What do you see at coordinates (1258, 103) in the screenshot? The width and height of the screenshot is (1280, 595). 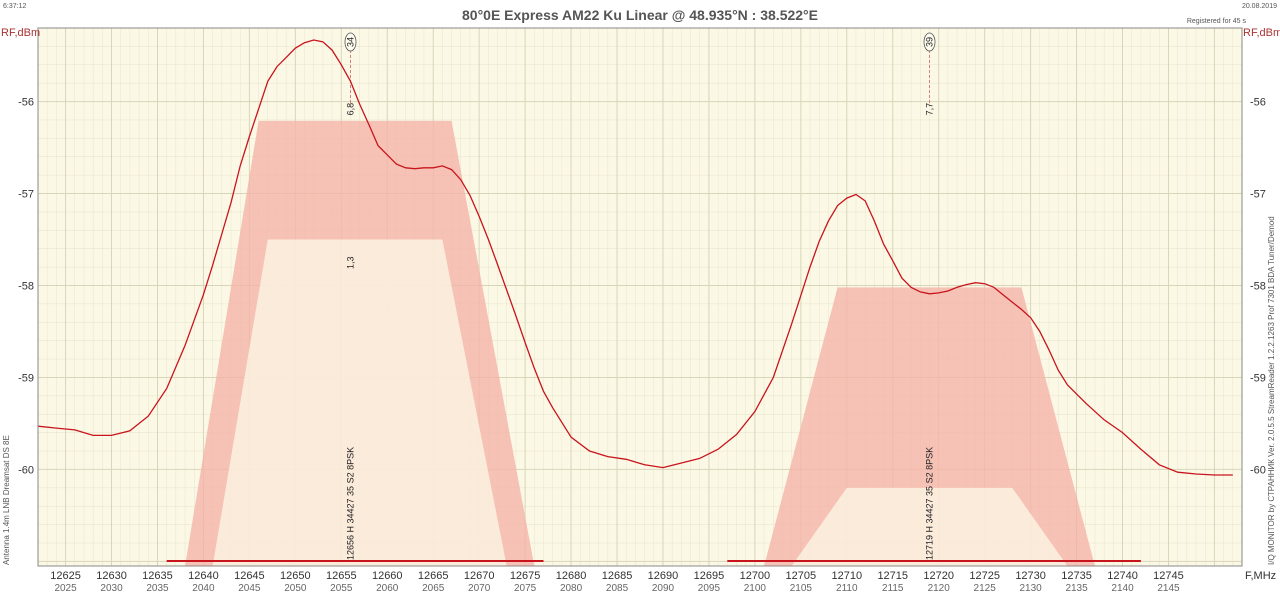 I see `y-tick-right: -56` at bounding box center [1258, 103].